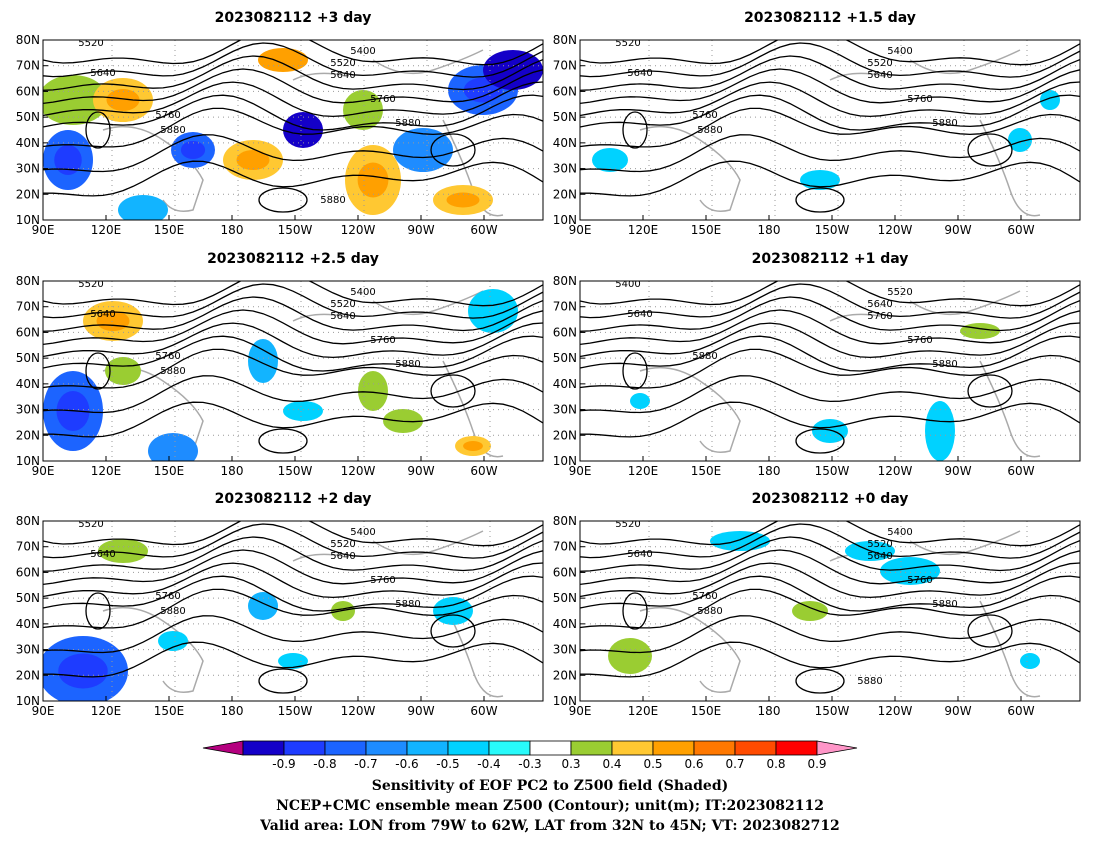 The height and width of the screenshot is (850, 1100). What do you see at coordinates (734, 764) in the screenshot?
I see `colorbar-label: 0.7` at bounding box center [734, 764].